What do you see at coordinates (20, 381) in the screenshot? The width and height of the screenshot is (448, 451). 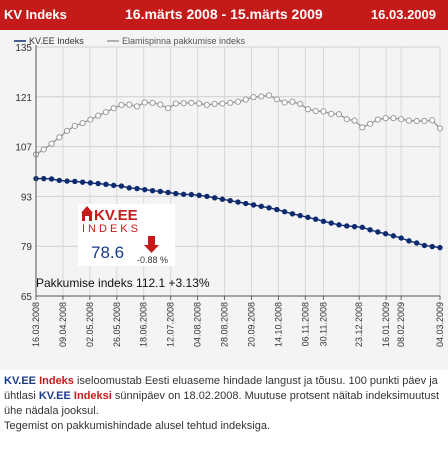 I see `kv-brand-text: KV.EE` at bounding box center [20, 381].